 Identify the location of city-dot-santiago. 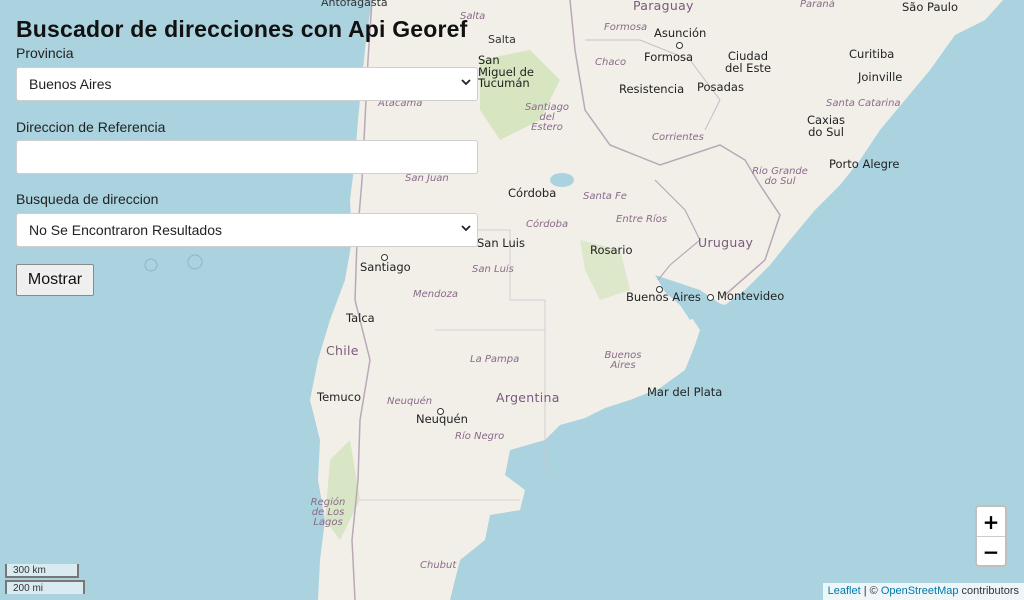
(384, 257).